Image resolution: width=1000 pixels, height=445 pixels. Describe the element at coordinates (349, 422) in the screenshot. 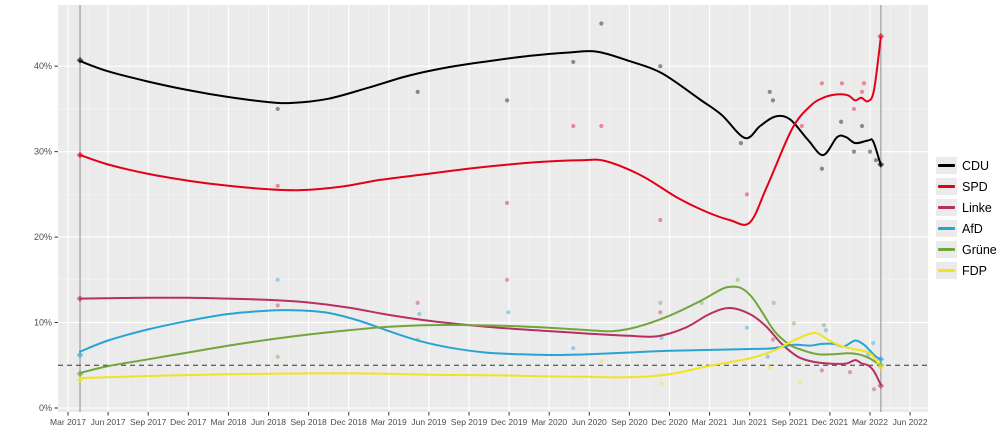

I see `x-tick-label: Dec 2018` at that location.